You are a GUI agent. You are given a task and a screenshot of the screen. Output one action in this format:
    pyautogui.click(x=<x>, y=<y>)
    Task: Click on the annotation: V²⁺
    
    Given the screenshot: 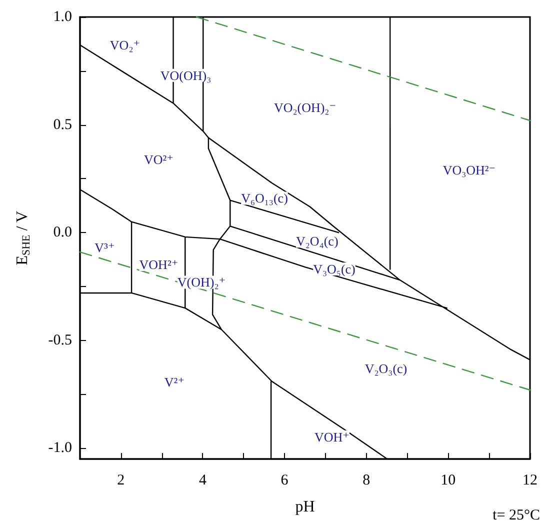 What is the action you would take?
    pyautogui.click(x=174, y=382)
    